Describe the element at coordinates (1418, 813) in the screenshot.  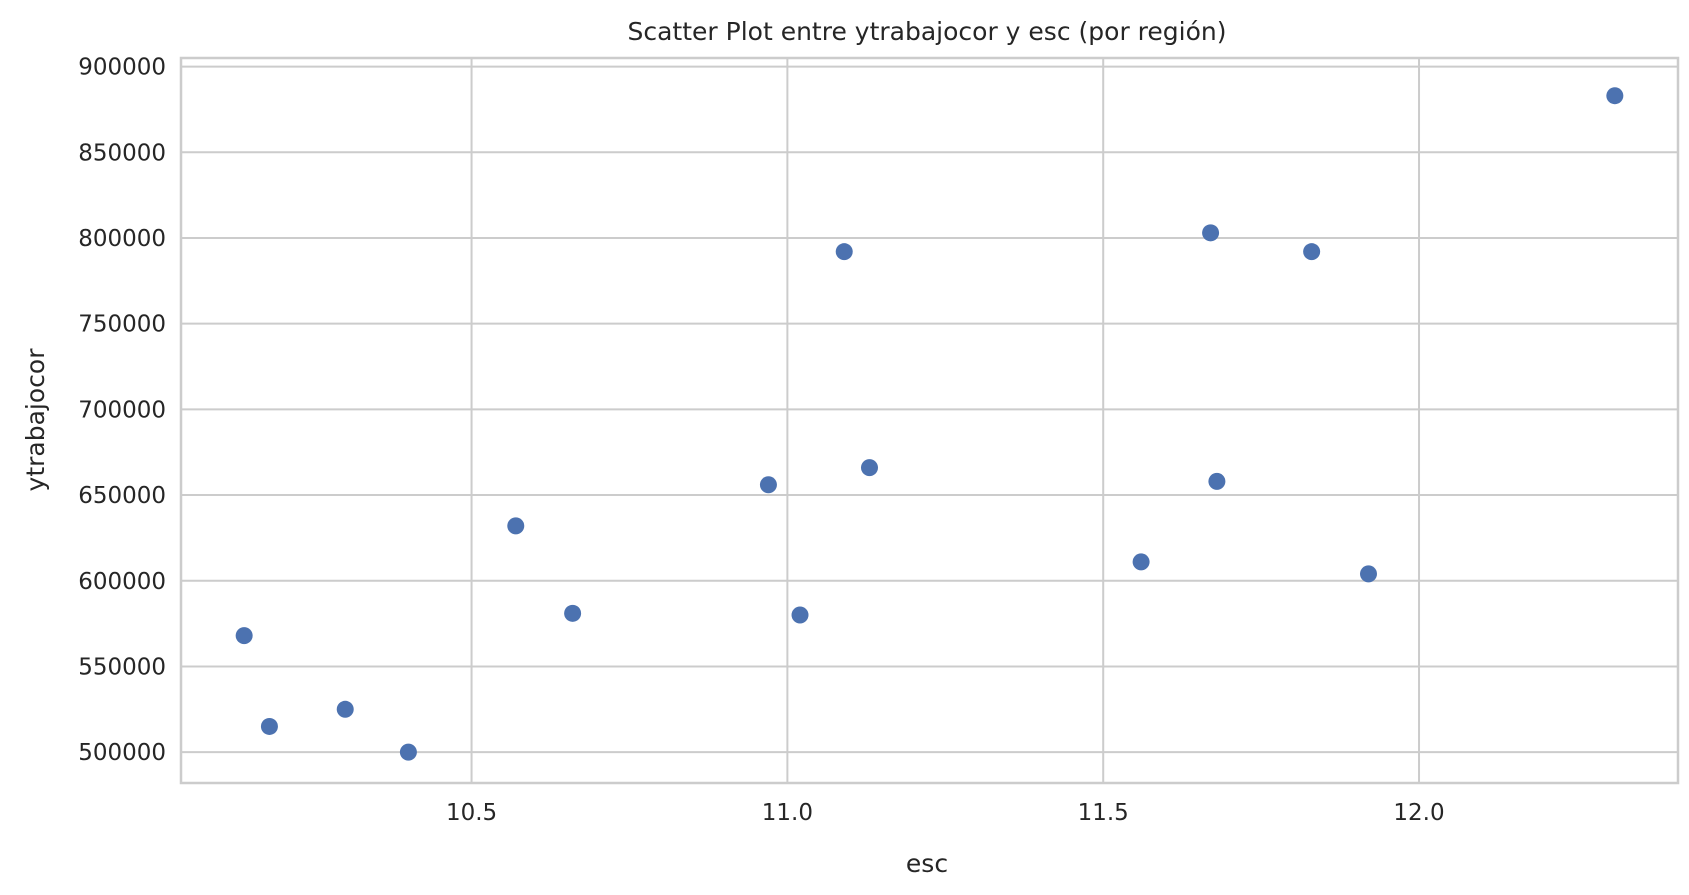
I see `x-tick-label: 12.0` at that location.